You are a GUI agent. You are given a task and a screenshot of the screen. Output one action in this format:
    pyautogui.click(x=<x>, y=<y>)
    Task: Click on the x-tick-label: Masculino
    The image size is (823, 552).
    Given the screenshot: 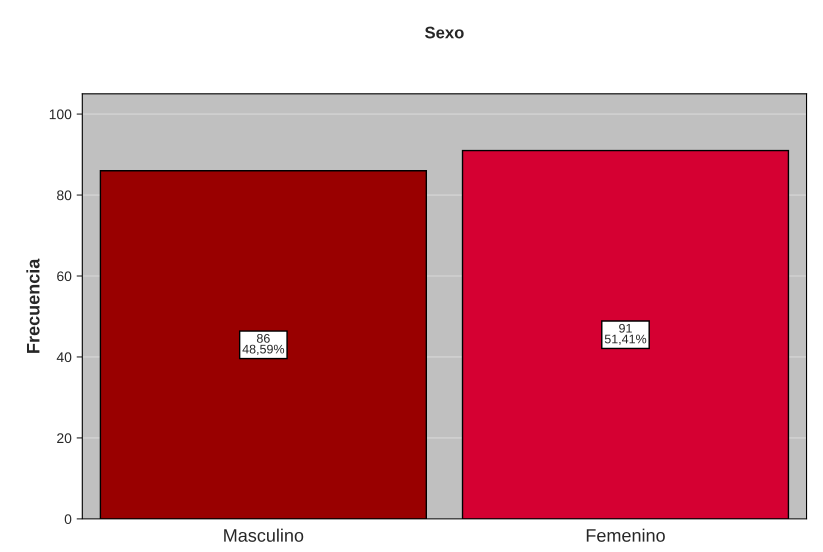 What is the action you would take?
    pyautogui.click(x=264, y=535)
    